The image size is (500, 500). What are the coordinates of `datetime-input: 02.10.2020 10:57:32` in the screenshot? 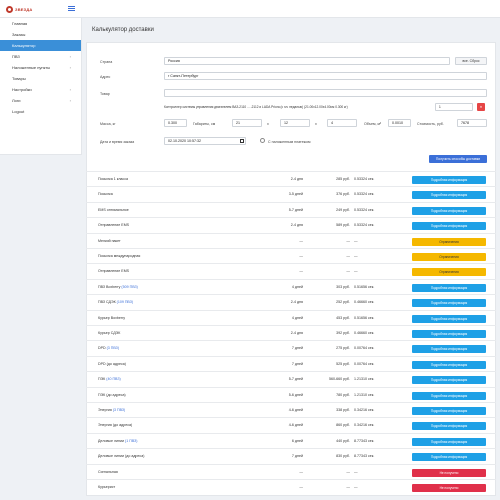 It's located at (205, 141).